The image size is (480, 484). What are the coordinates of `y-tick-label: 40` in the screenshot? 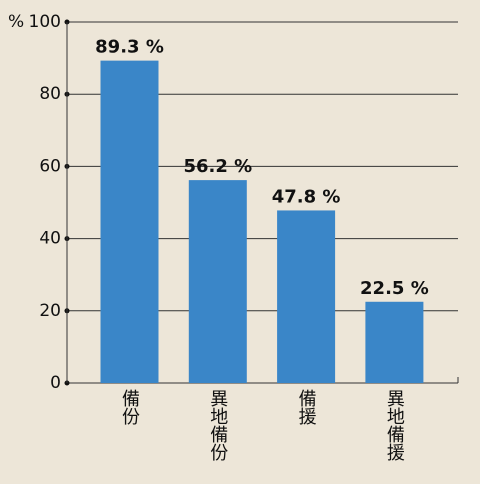 It's located at (50, 239).